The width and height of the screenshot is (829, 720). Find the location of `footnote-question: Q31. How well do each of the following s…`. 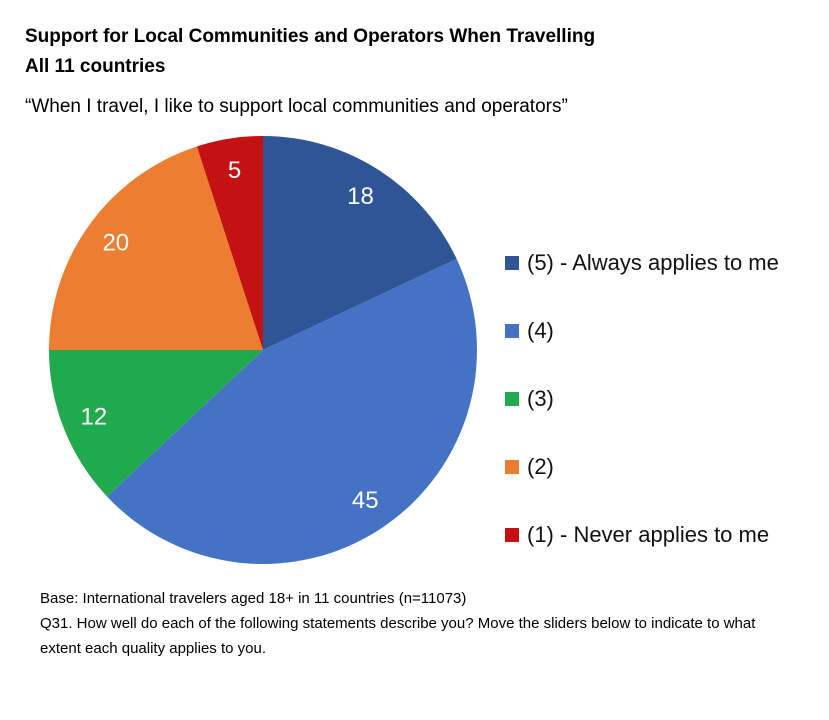

footnote-question: Q31. How well do each of the following s… is located at coordinates (398, 636).